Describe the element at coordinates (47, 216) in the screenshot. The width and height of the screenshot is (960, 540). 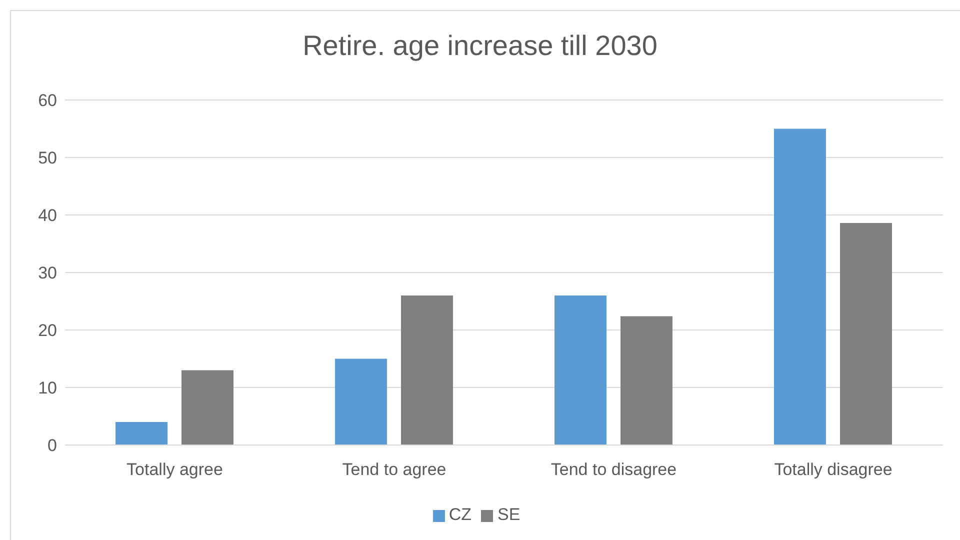
I see `y-tick-label: 40` at that location.